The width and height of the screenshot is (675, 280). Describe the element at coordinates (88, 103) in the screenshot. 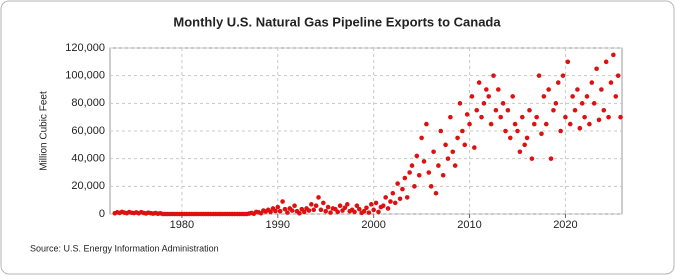

I see `y-tick-label: 80,000` at that location.